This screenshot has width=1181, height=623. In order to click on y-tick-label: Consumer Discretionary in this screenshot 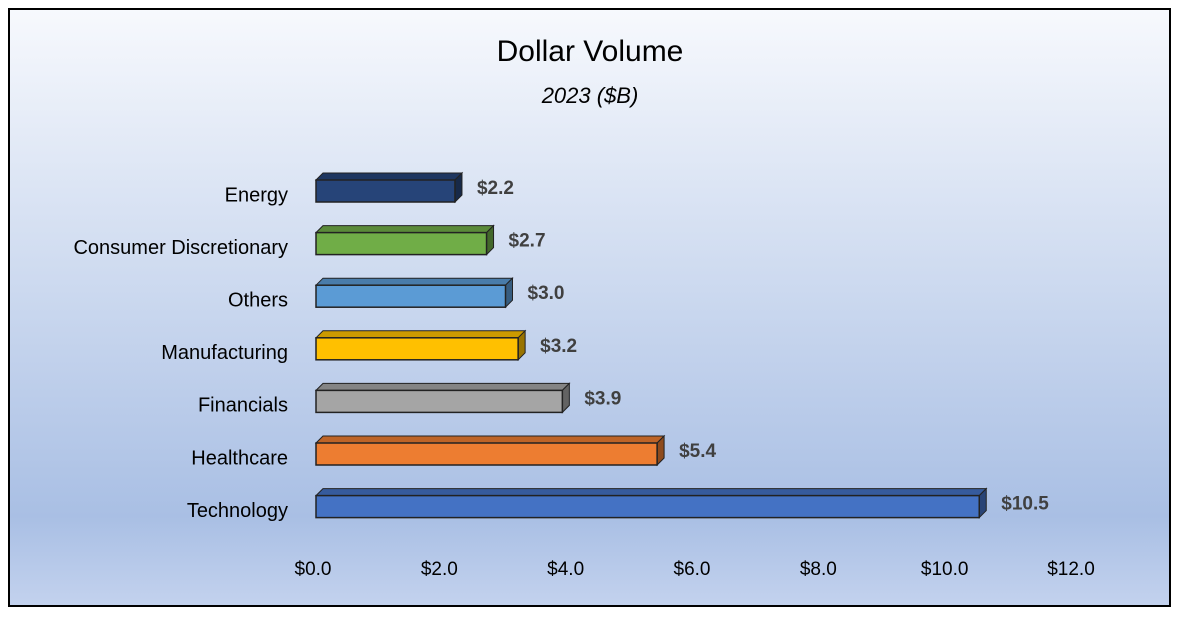, I will do `click(180, 248)`.